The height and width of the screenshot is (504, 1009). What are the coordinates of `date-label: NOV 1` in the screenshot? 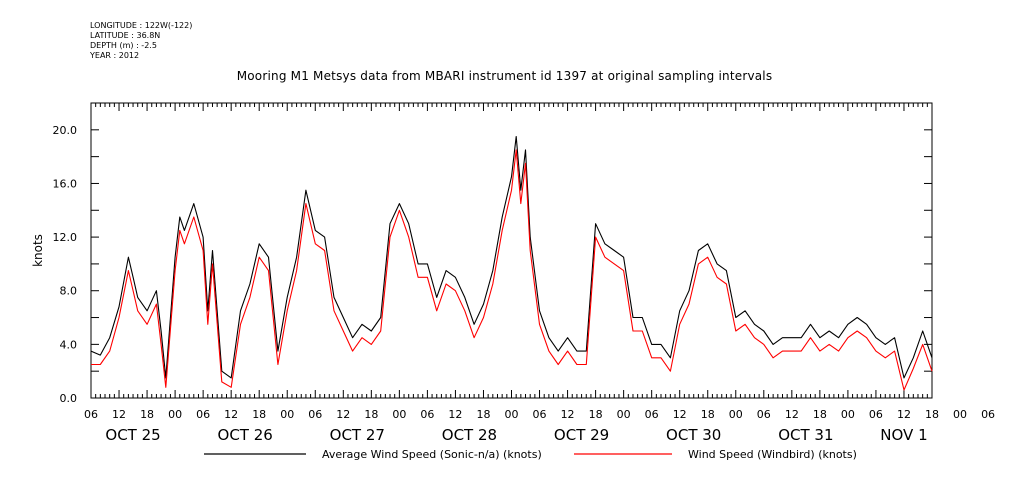 It's located at (903, 435).